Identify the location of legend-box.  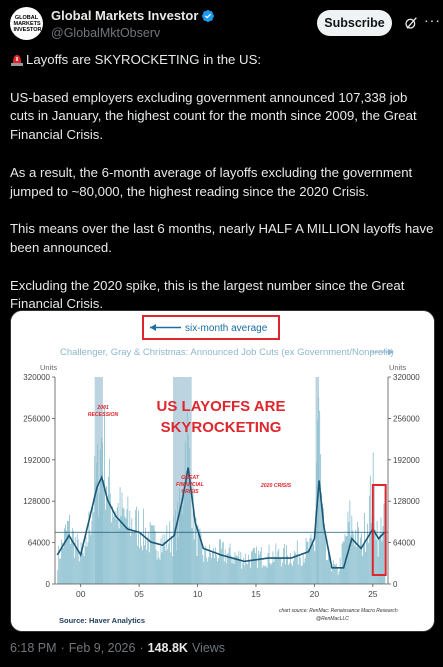
(211, 327).